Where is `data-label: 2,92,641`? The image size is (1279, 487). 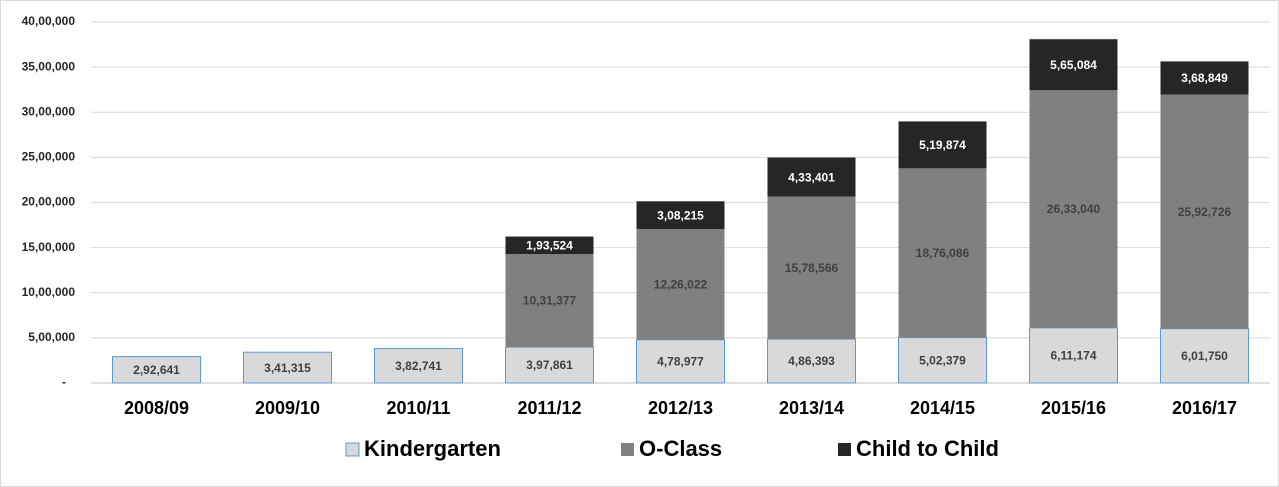
data-label: 2,92,641 is located at coordinates (156, 370).